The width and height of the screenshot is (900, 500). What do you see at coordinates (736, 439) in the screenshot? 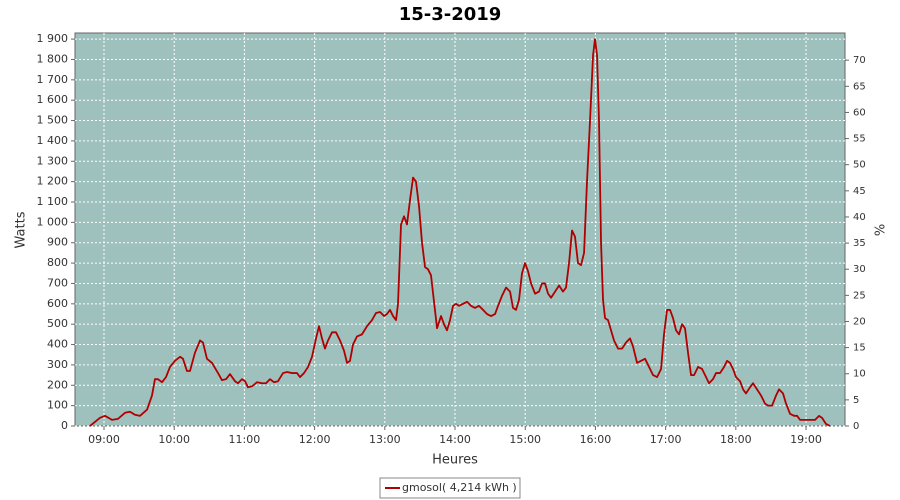
I see `x-tick-label: 18:00` at bounding box center [736, 439].